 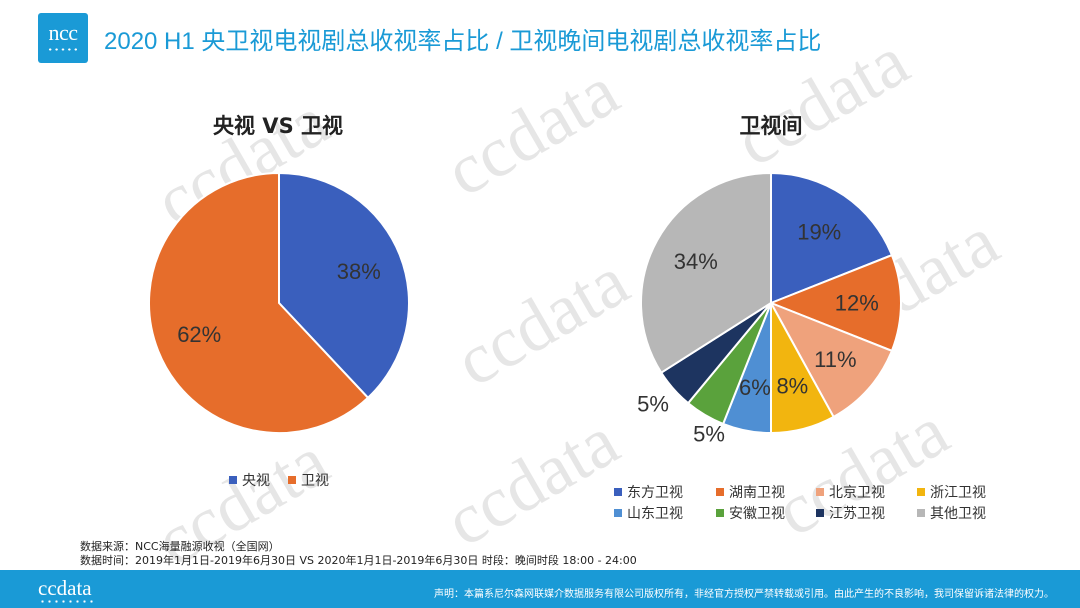 I want to click on ncc-logo: ncc, so click(x=63, y=38).